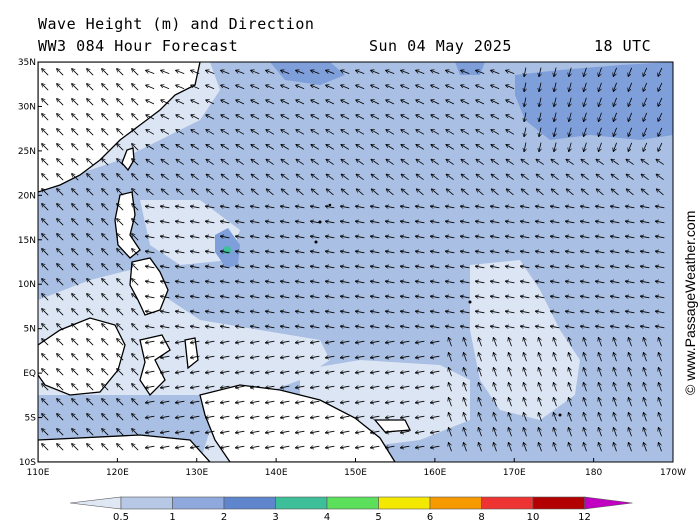 The image size is (700, 525). Describe the element at coordinates (352, 503) in the screenshot. I see `legend-swatch` at that location.